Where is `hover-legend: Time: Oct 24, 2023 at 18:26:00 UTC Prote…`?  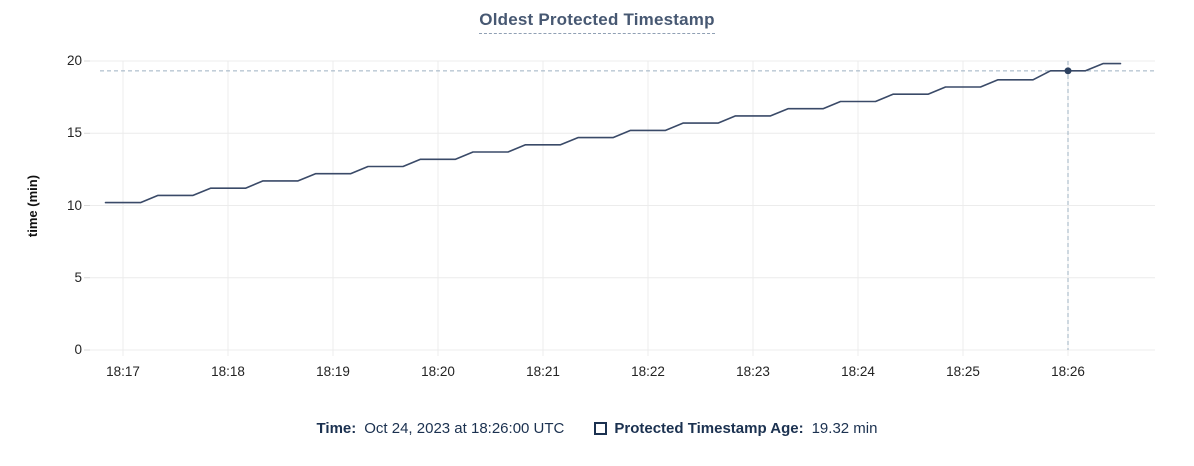
hover-legend: Time: Oct 24, 2023 at 18:26:00 UTC Prote… is located at coordinates (597, 428).